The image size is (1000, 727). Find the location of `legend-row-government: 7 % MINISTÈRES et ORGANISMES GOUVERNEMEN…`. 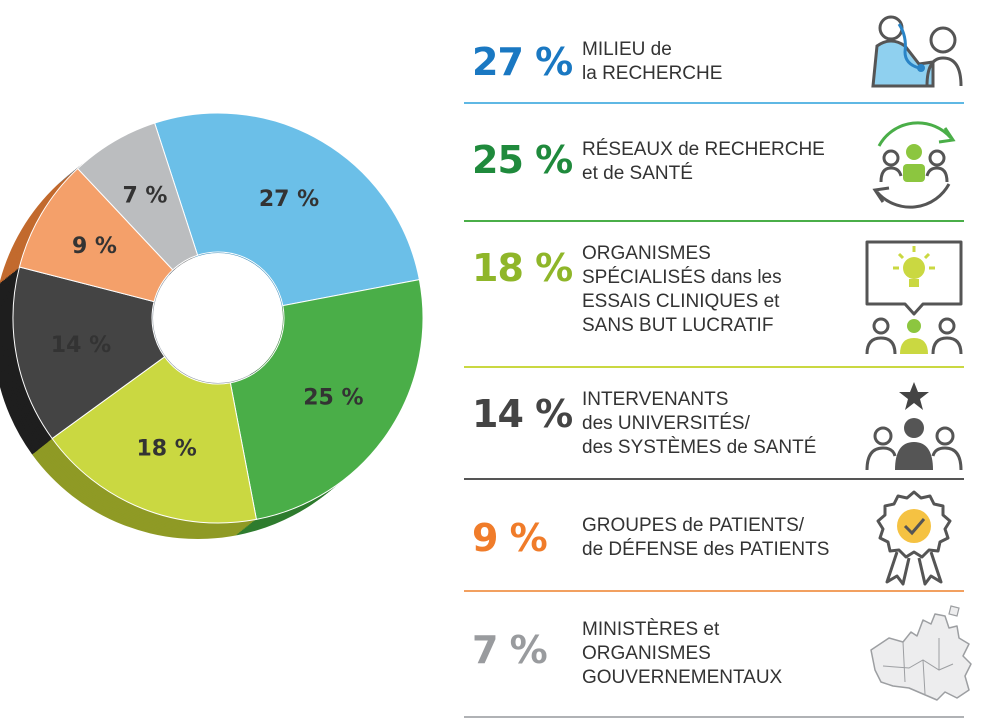

legend-row-government: 7 % MINISTÈRES et ORGANISMES GOUVERNEMEN… is located at coordinates (718, 655).